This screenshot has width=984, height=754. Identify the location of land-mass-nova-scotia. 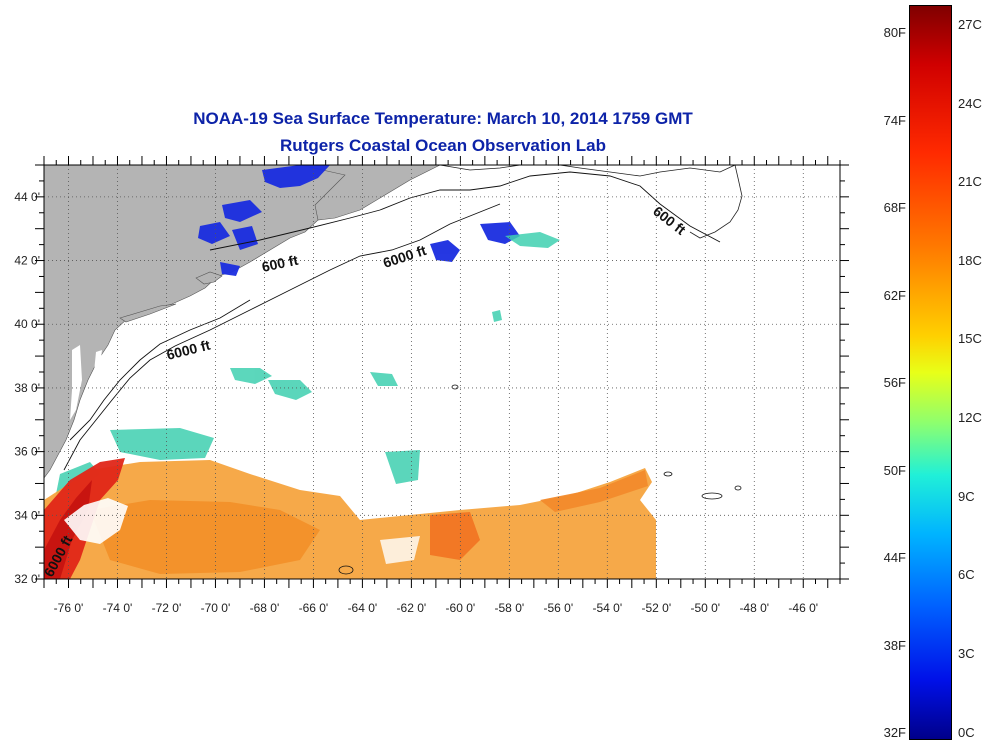
(370, 193).